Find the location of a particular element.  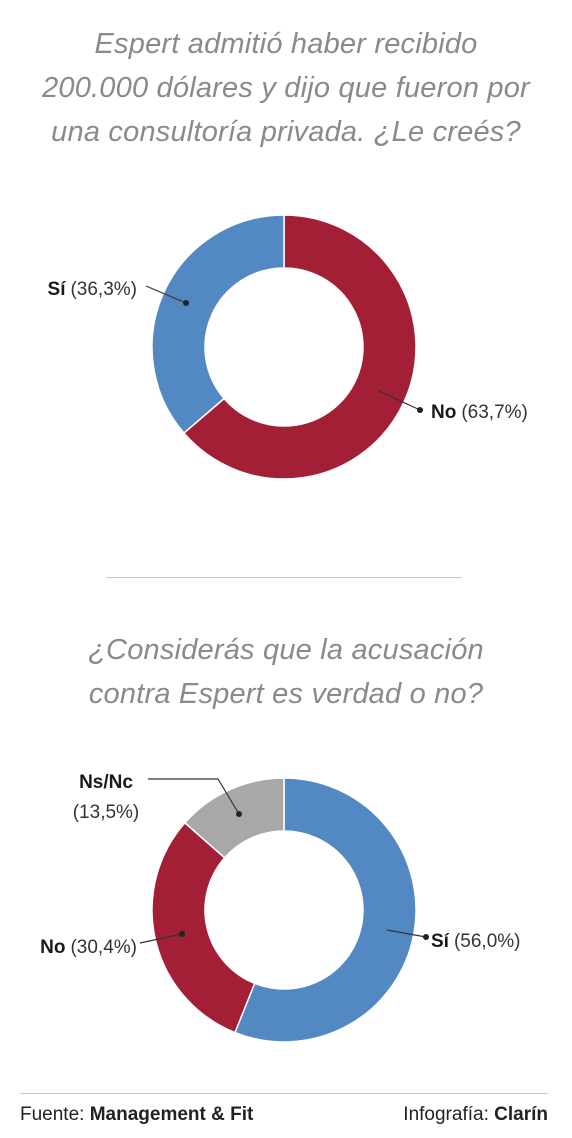

label-value: (56,0%) is located at coordinates (487, 941).